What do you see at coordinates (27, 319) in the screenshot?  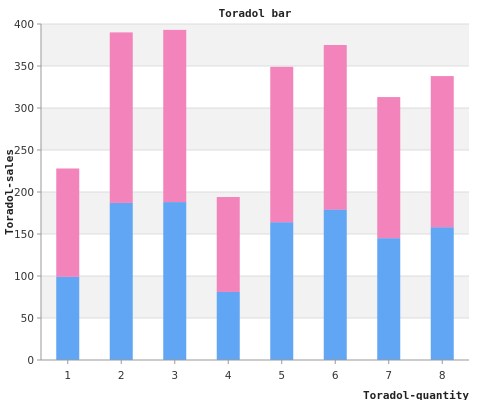 I see `y-tick-label: 50` at bounding box center [27, 319].